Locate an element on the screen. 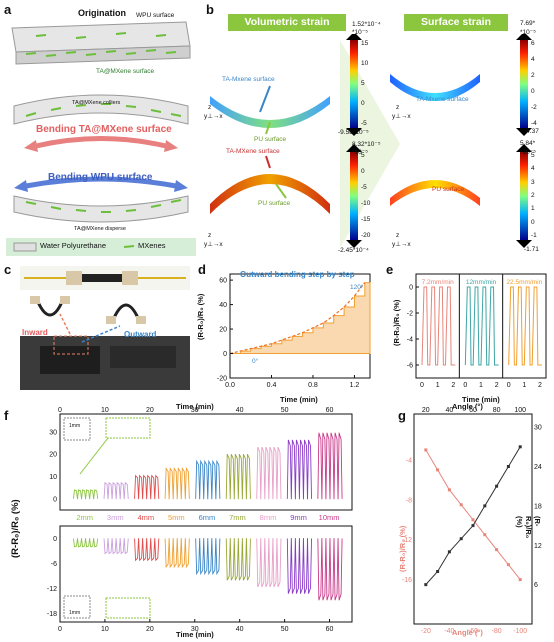 The height and width of the screenshot is (642, 554). colorbar-tick: -5 is located at coordinates (364, 123).